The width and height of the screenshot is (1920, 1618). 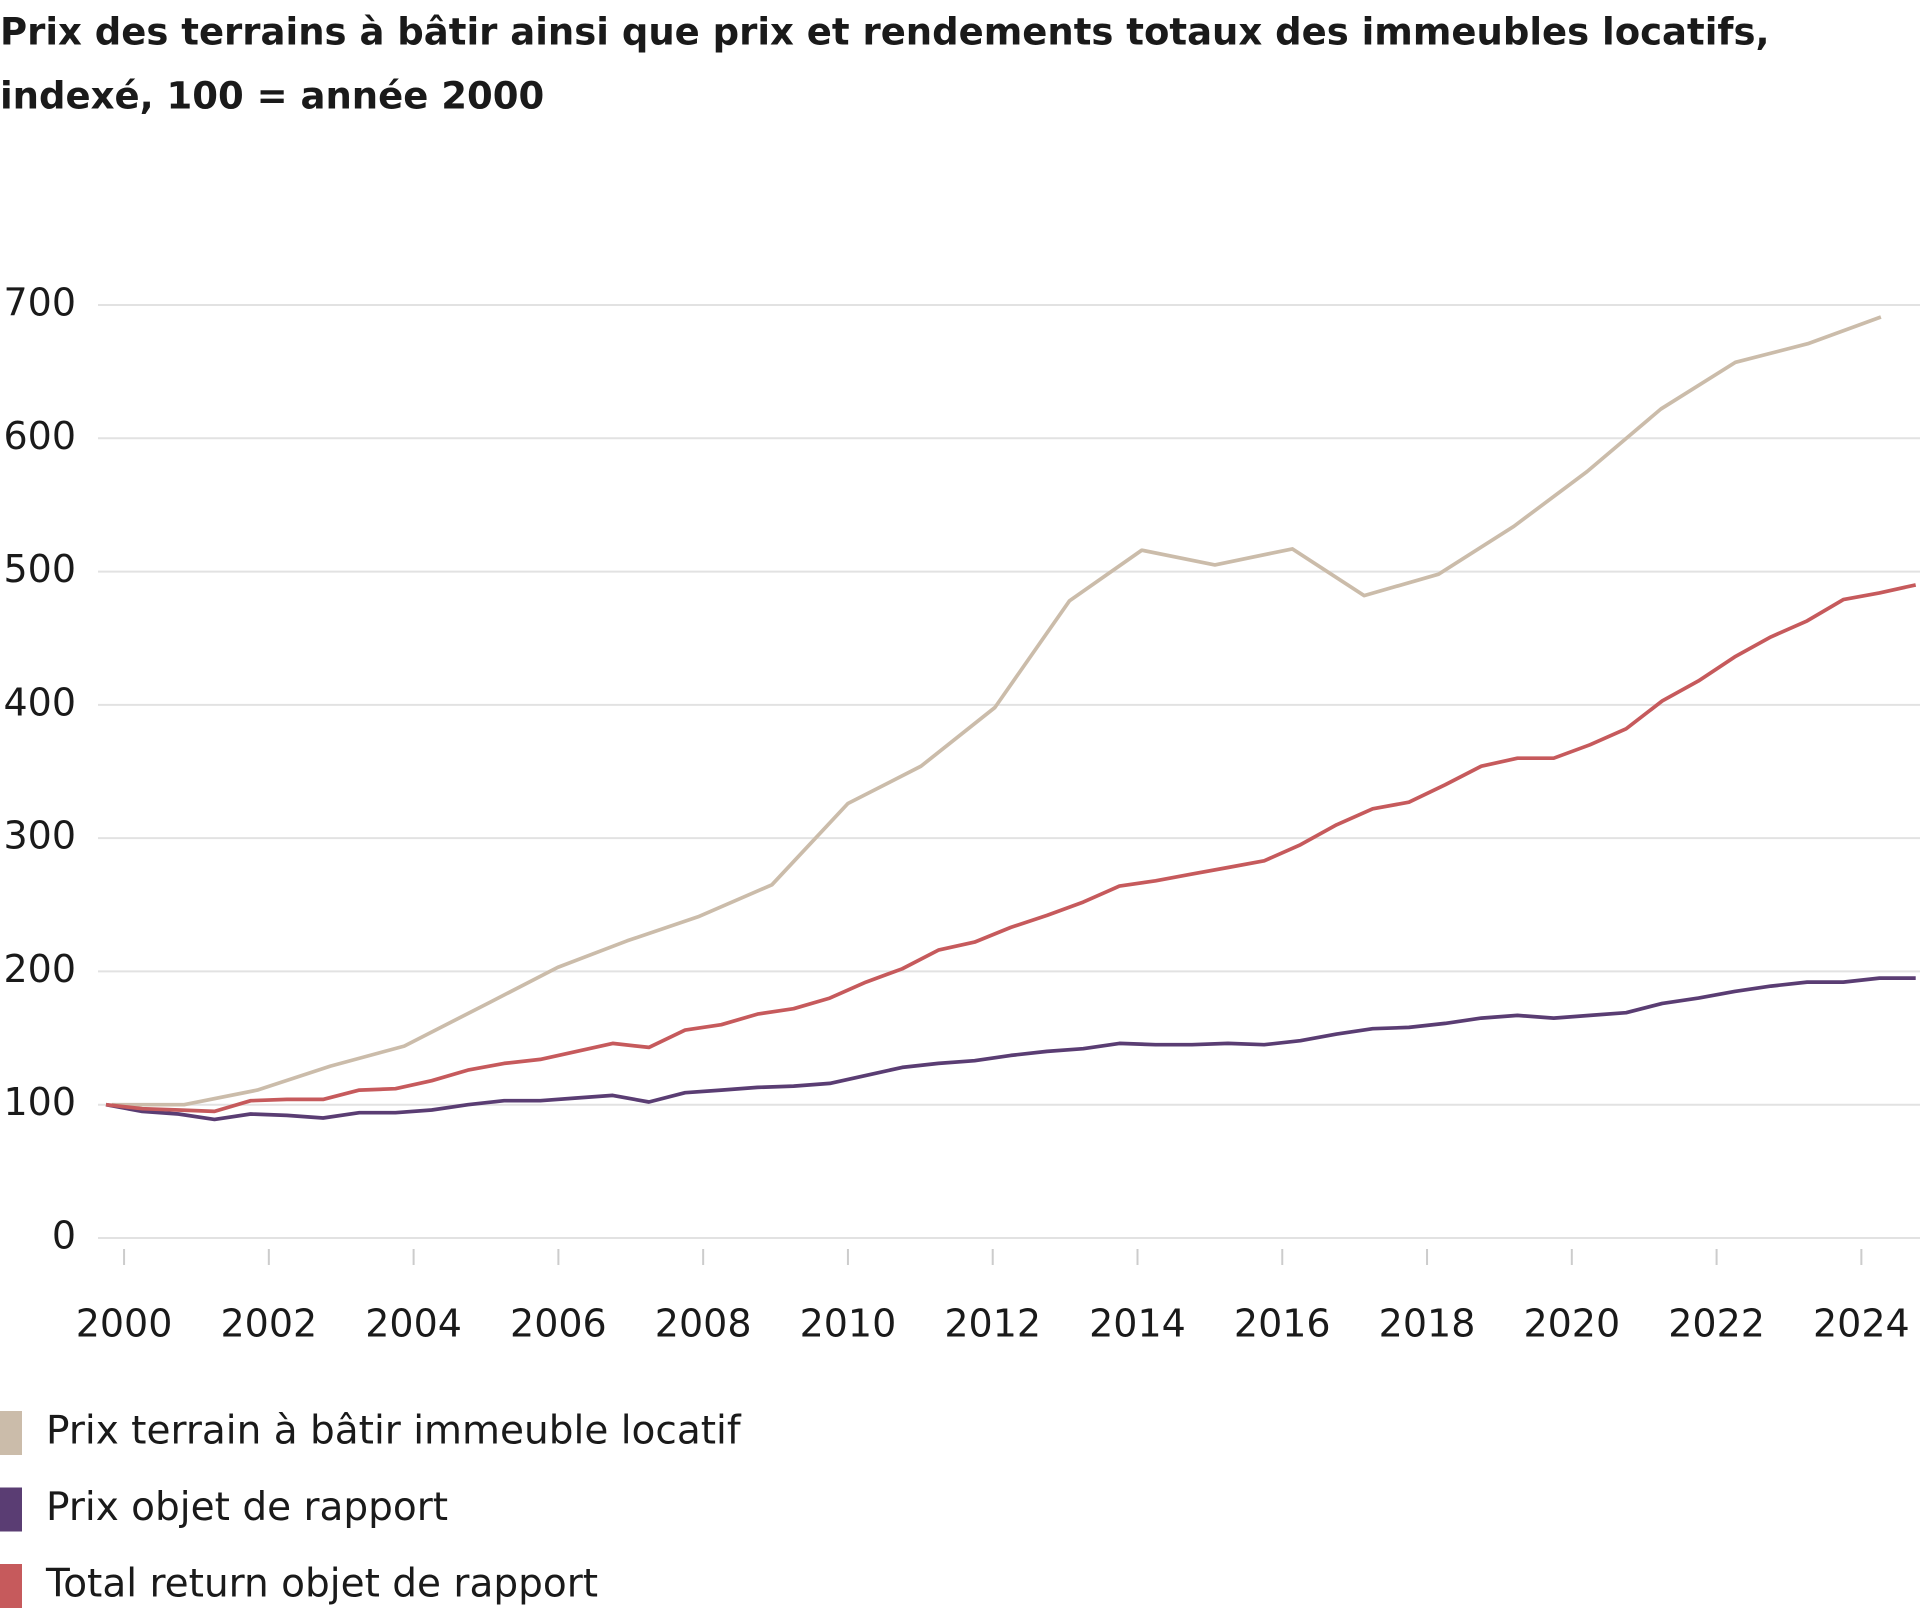 What do you see at coordinates (39, 969) in the screenshot?
I see `y-tick-label: 200` at bounding box center [39, 969].